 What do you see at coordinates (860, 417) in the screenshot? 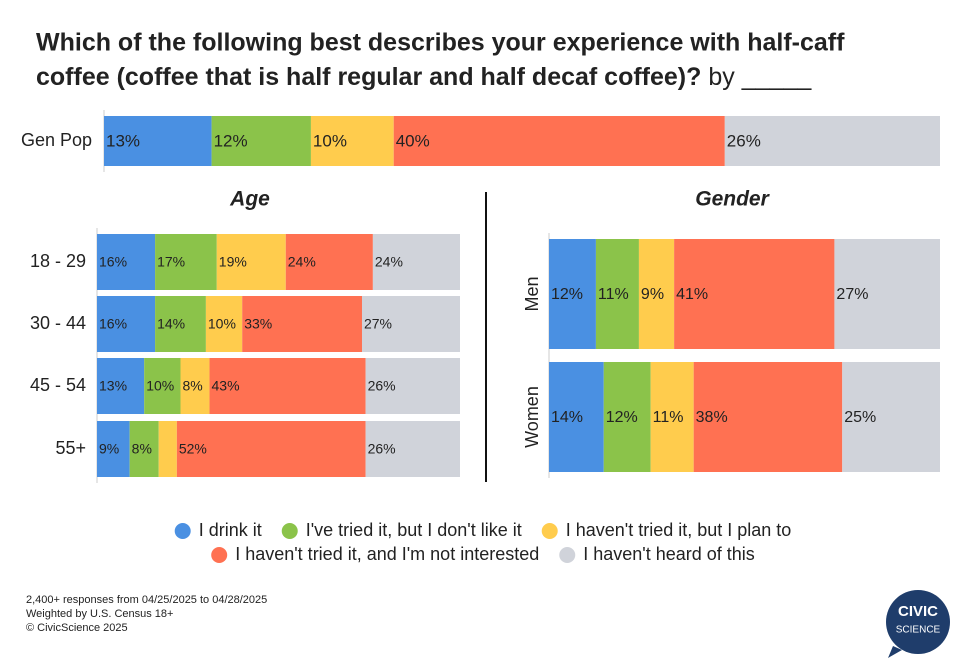
I see `value-label: 25%` at bounding box center [860, 417].